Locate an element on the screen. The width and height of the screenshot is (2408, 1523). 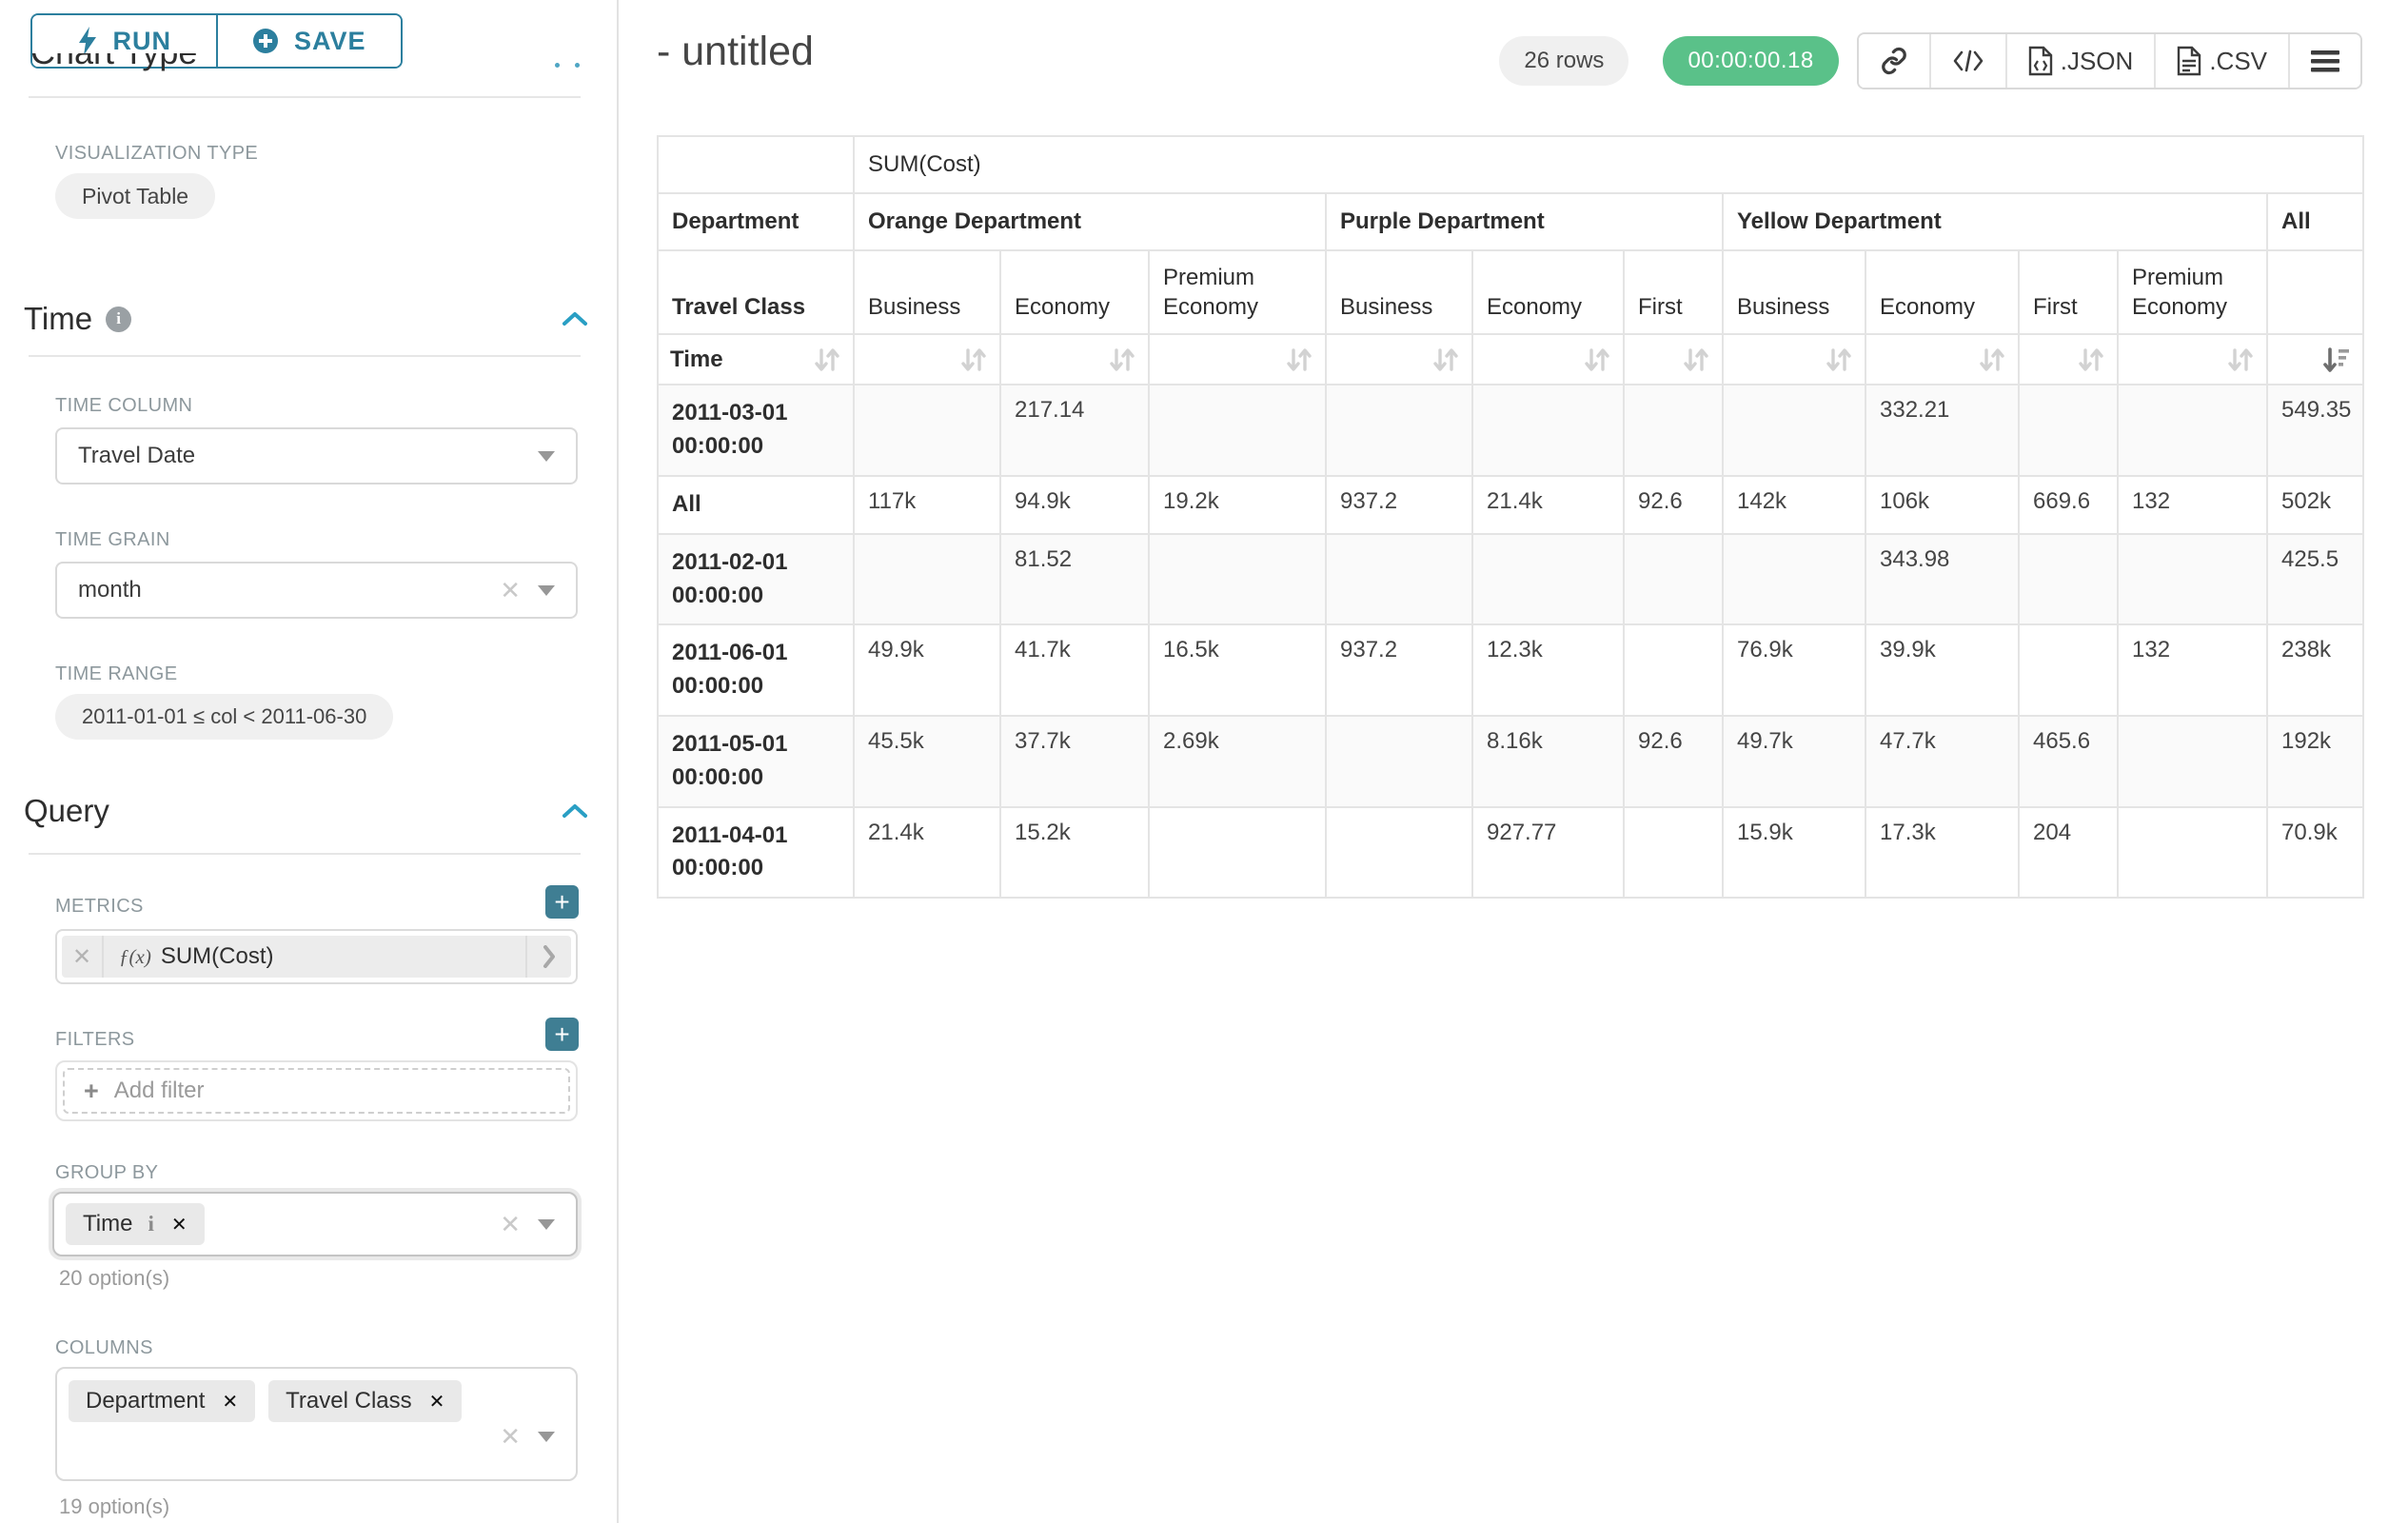
pivot-value-cell: 94.9k is located at coordinates (1074, 505).